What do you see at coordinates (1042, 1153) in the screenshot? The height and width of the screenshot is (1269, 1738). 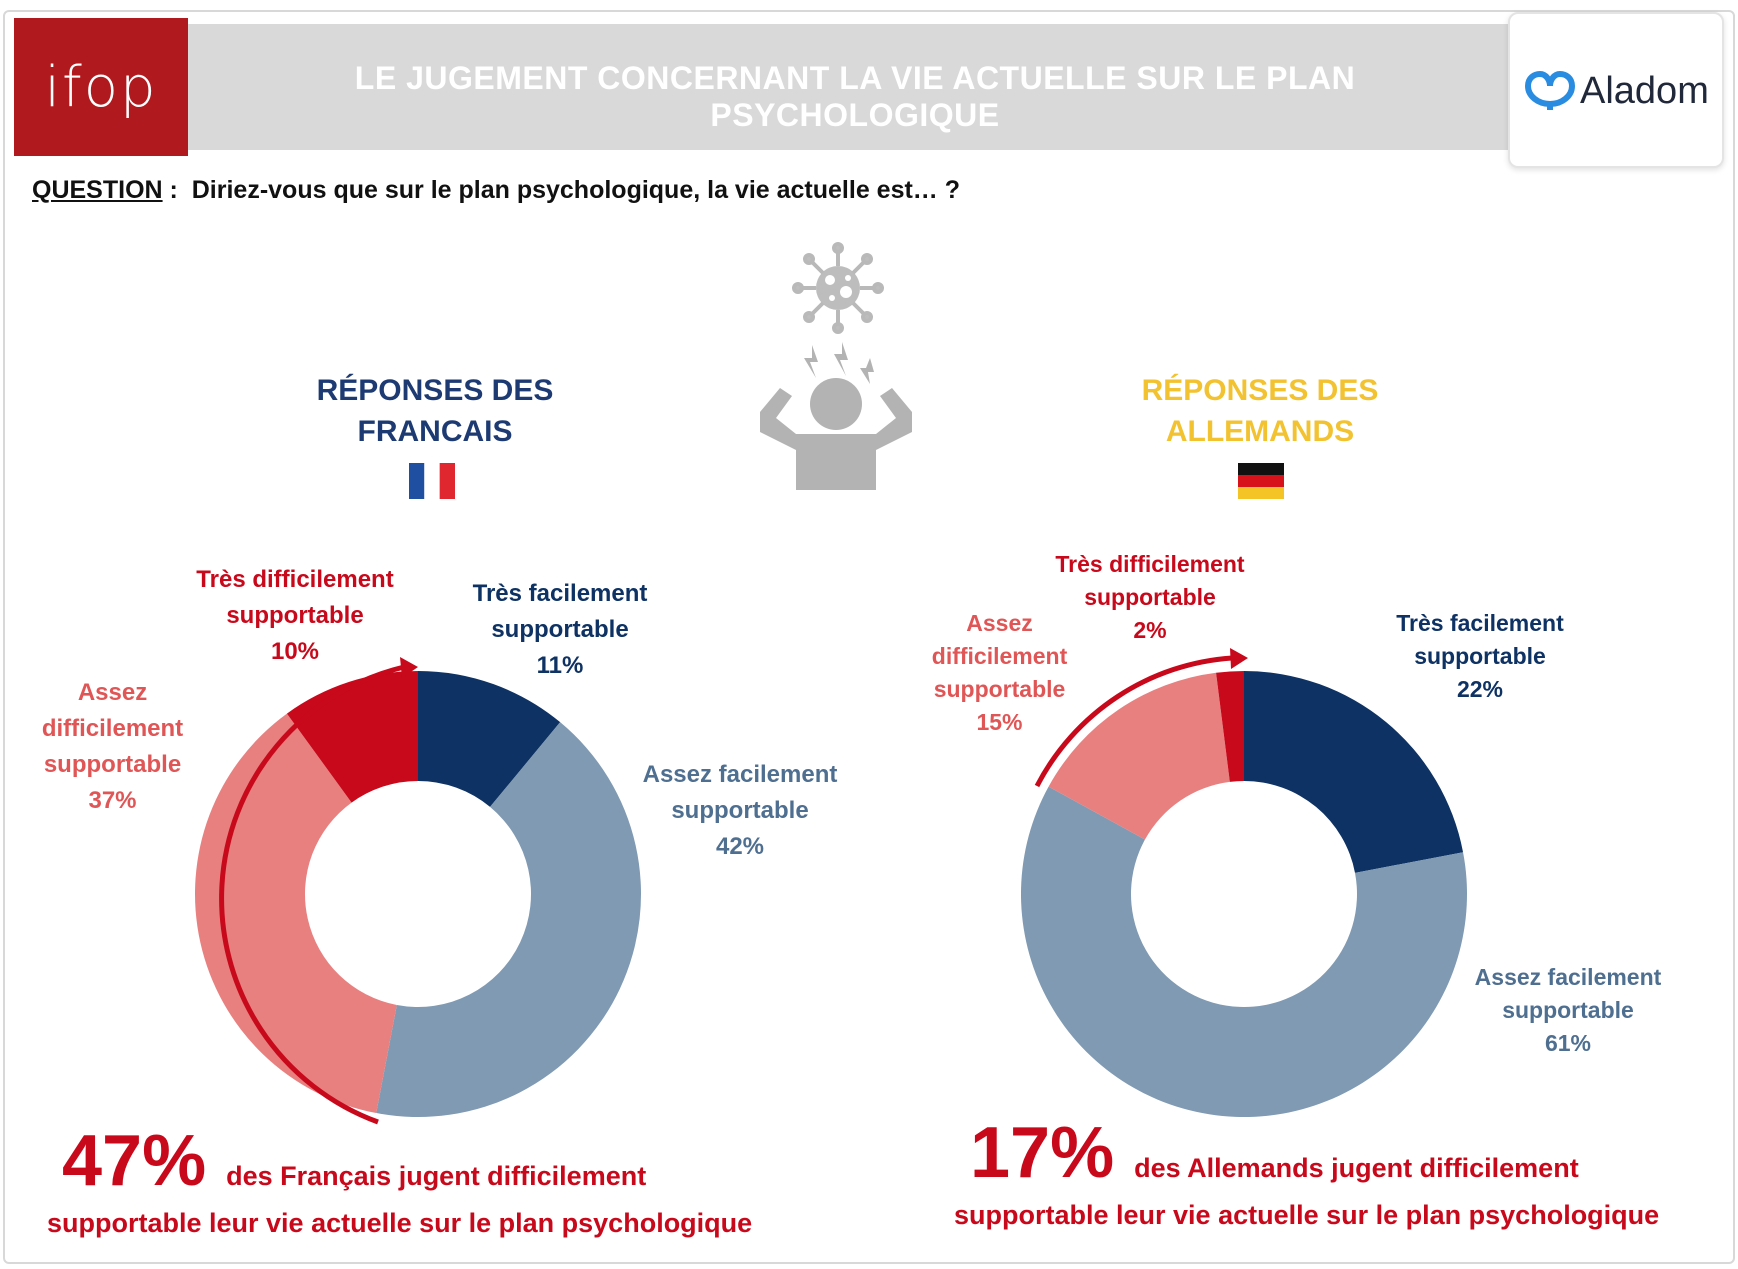 I see `de-summary-pct: 17%` at bounding box center [1042, 1153].